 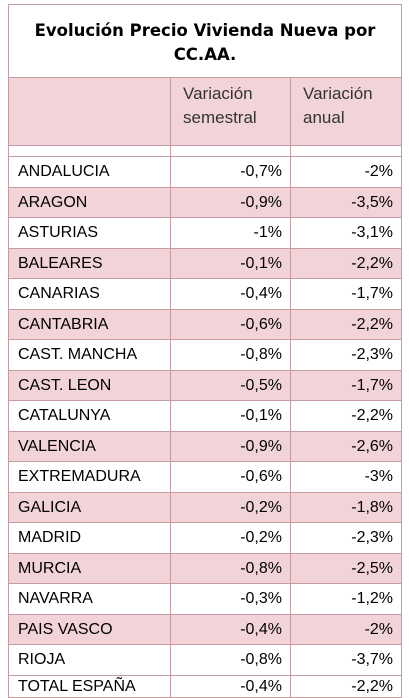 I want to click on table-row: CATALUNYA -0,1% -2,2%, so click(x=205, y=416).